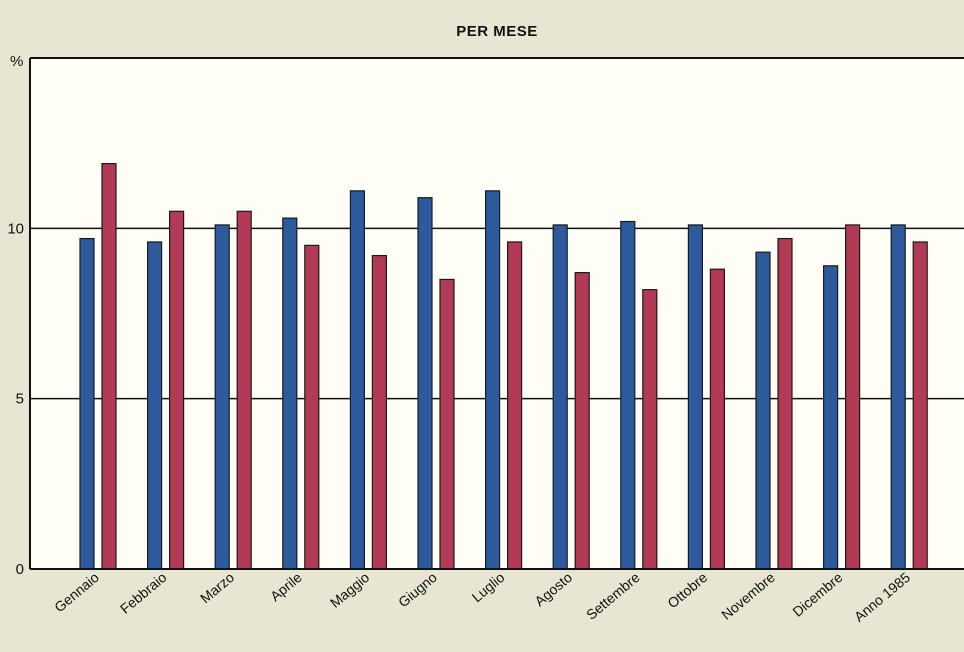 Image resolution: width=964 pixels, height=652 pixels. I want to click on x-tick-label: Ottobre, so click(687, 590).